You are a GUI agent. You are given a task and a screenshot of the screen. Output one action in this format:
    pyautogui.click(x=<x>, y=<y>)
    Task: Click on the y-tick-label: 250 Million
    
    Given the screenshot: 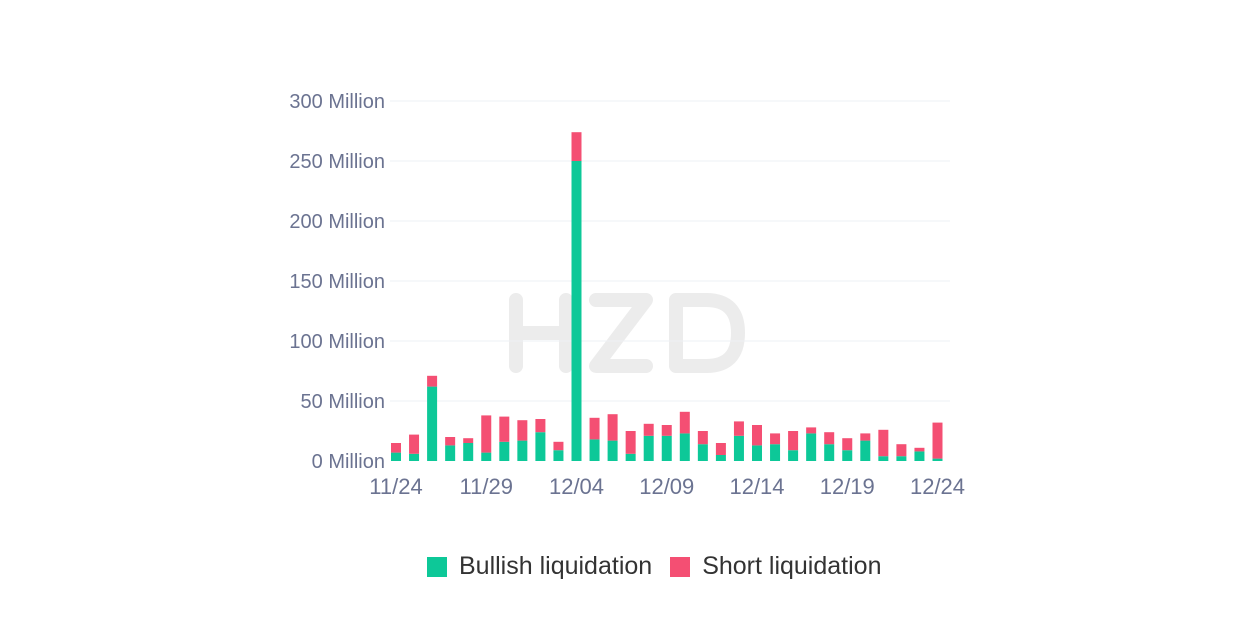 What is the action you would take?
    pyautogui.click(x=337, y=162)
    